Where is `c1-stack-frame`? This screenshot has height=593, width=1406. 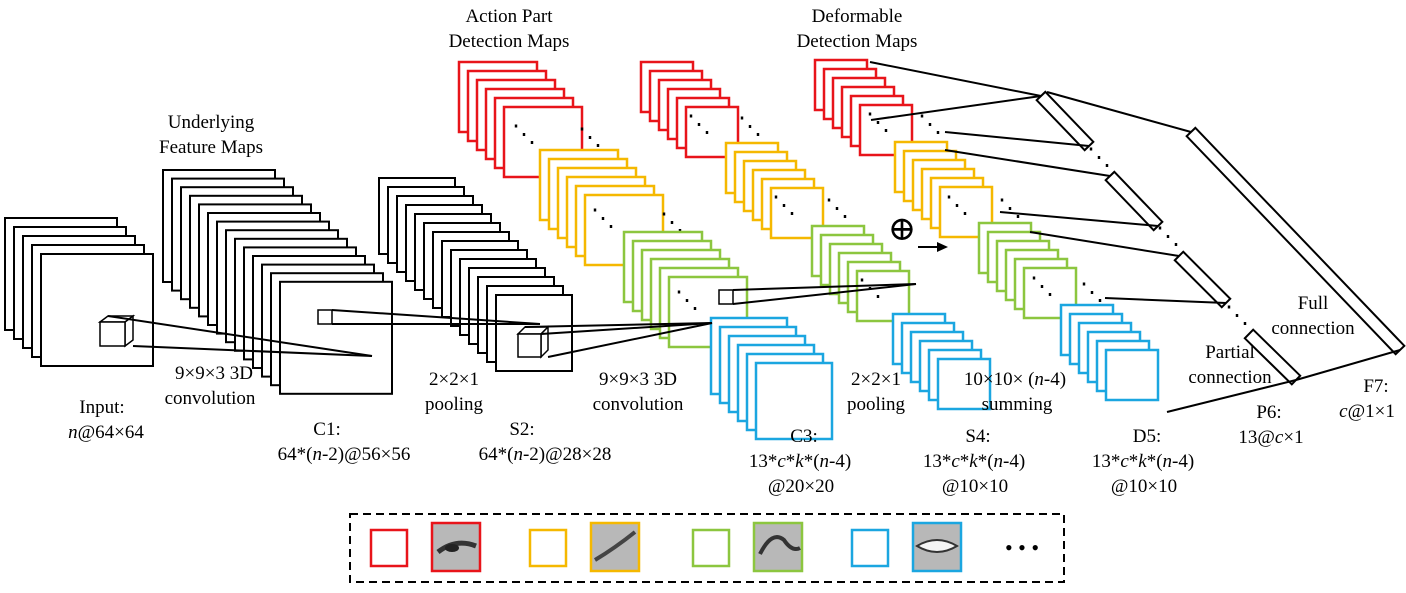
c1-stack-frame is located at coordinates (336, 337).